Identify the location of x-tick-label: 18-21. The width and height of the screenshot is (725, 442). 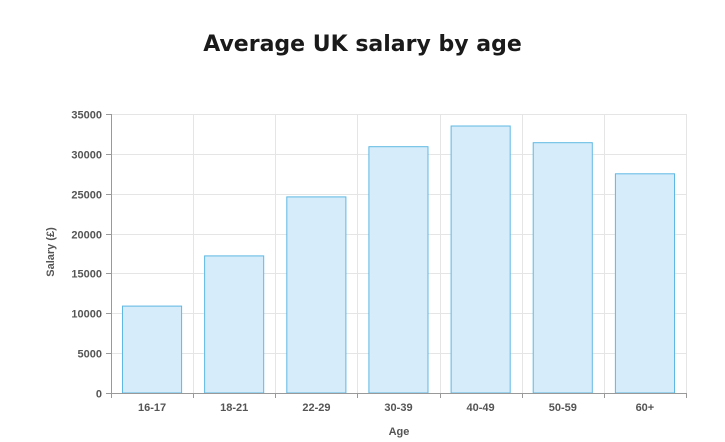
(234, 408).